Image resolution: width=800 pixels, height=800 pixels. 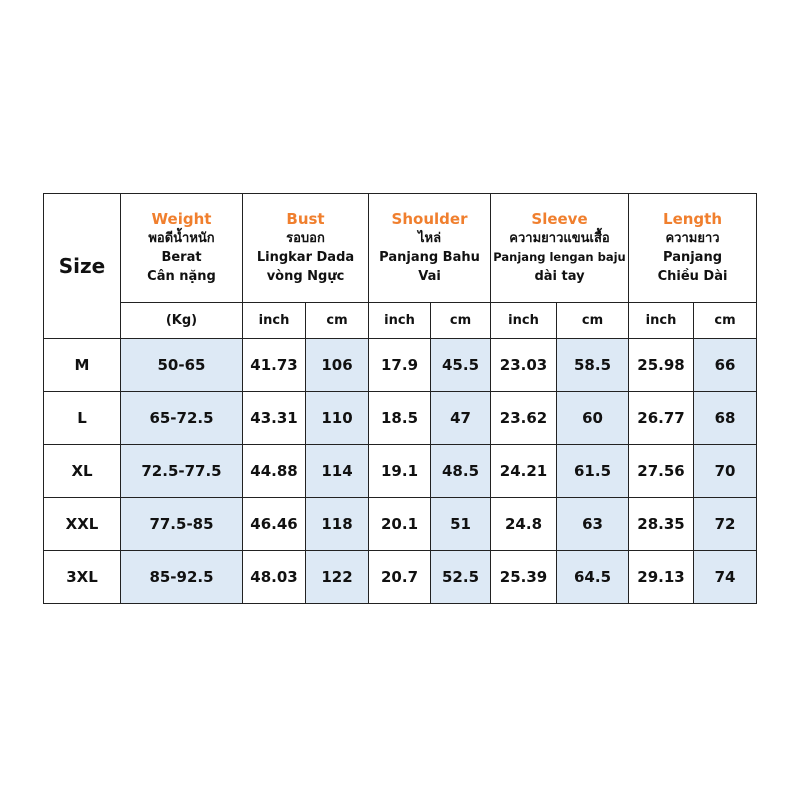 What do you see at coordinates (305, 248) in the screenshot?
I see `bust-header: Bust รอบอก Lingkar Dada vòng Ngực` at bounding box center [305, 248].